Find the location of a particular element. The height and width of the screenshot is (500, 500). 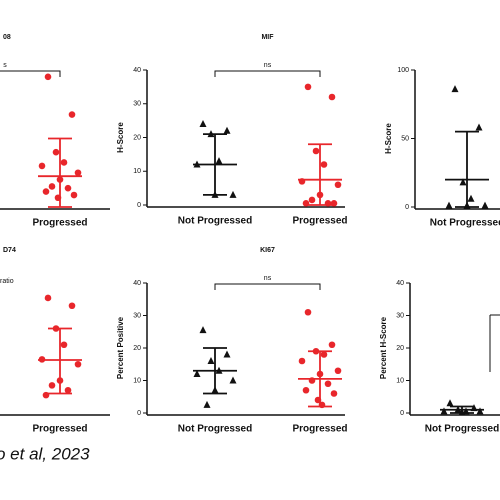

citation: o et al, 2023 is located at coordinates (45, 453).